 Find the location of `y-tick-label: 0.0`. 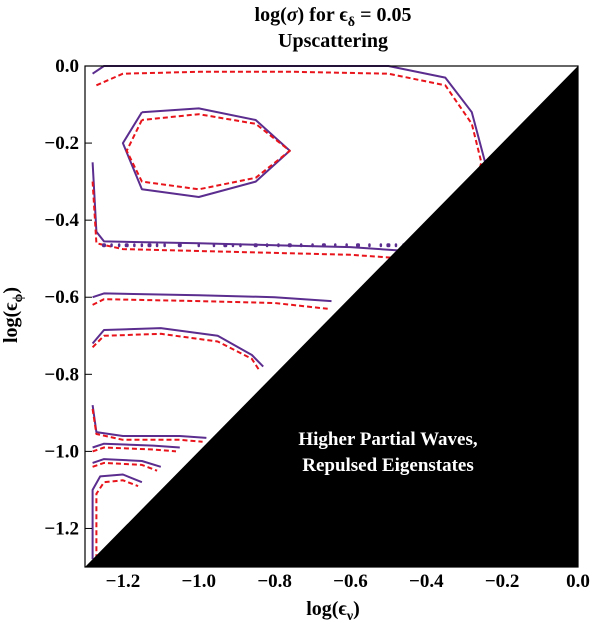

y-tick-label: 0.0 is located at coordinates (67, 66).